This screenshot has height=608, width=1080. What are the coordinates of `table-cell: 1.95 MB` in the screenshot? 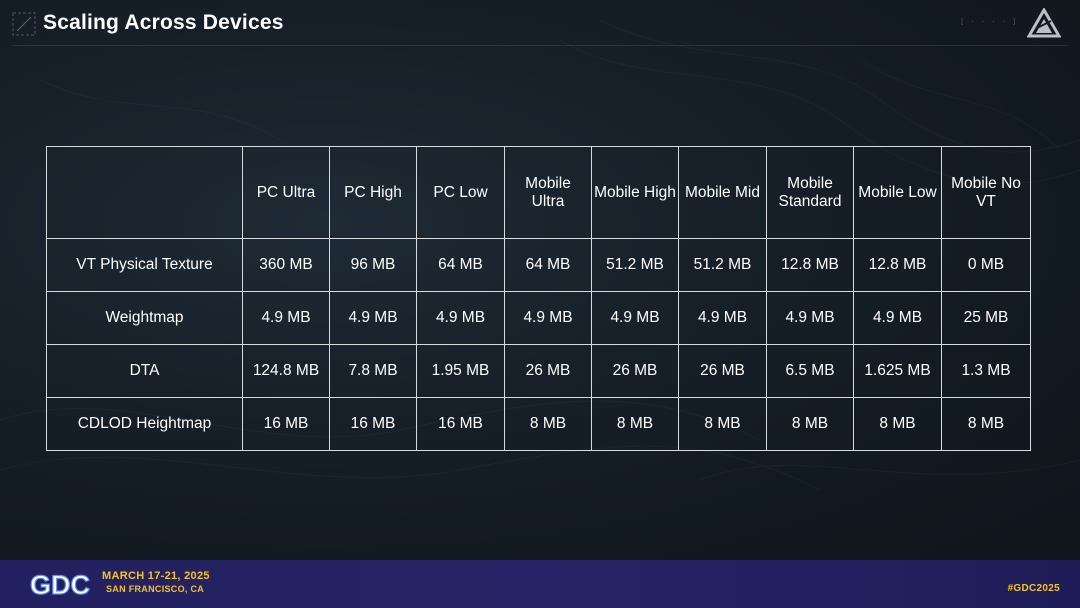 It's located at (460, 371).